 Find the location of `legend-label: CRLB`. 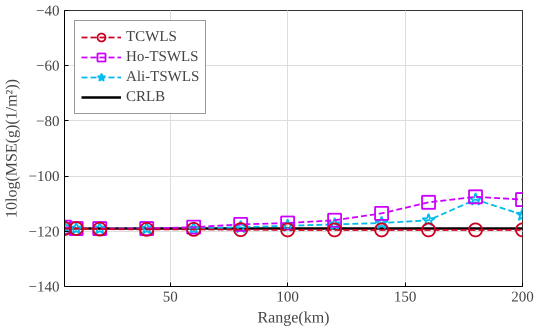

legend-label: CRLB is located at coordinates (146, 97).